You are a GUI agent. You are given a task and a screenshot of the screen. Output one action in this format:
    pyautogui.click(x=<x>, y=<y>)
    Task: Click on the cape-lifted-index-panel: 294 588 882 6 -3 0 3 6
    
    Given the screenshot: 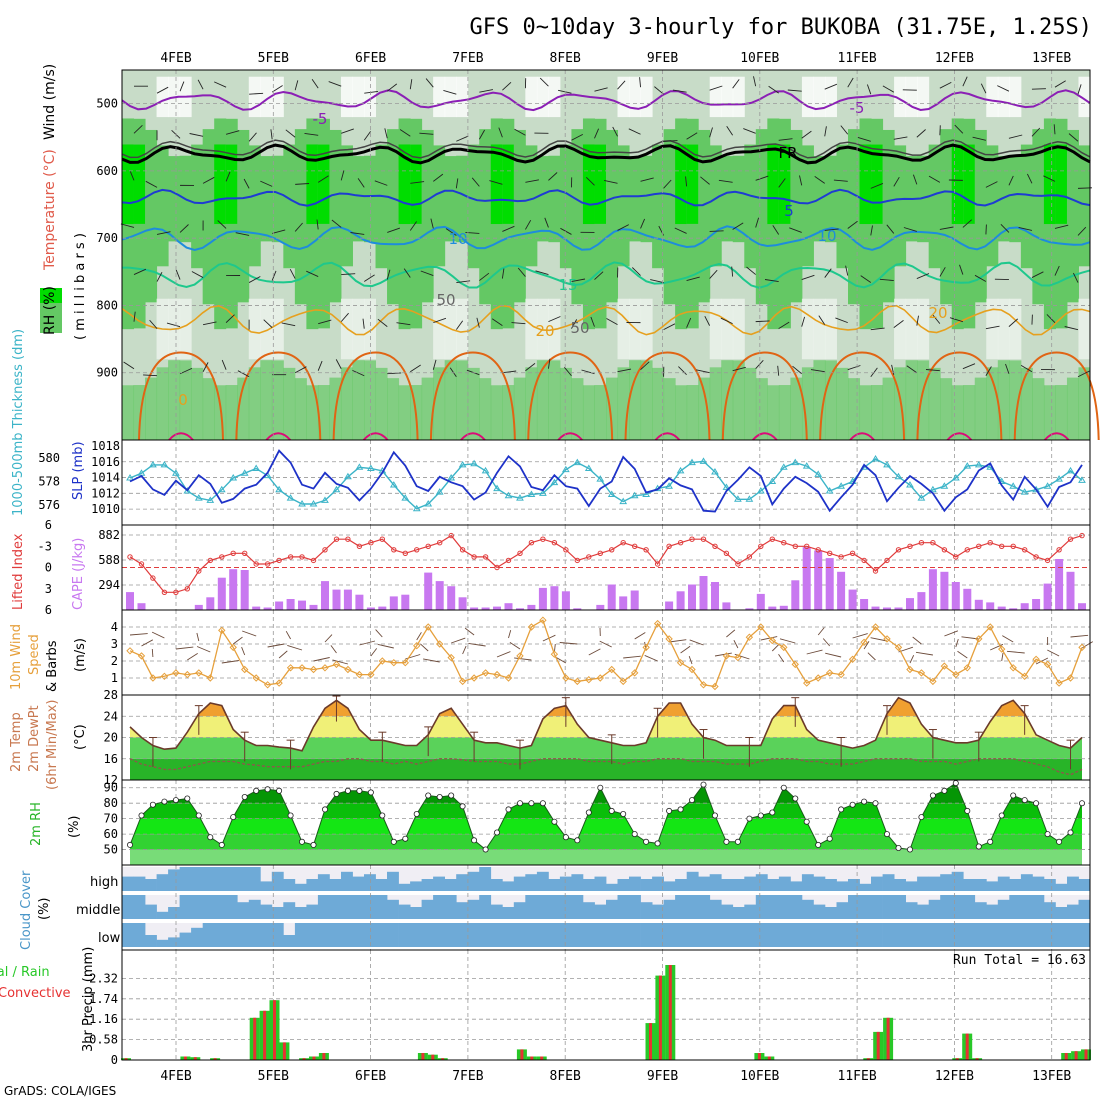 What is the action you would take?
    pyautogui.click(x=564, y=567)
    